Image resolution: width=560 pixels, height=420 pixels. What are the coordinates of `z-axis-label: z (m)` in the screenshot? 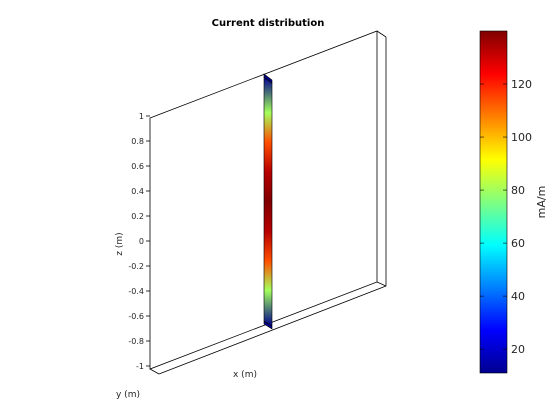 It's located at (120, 243).